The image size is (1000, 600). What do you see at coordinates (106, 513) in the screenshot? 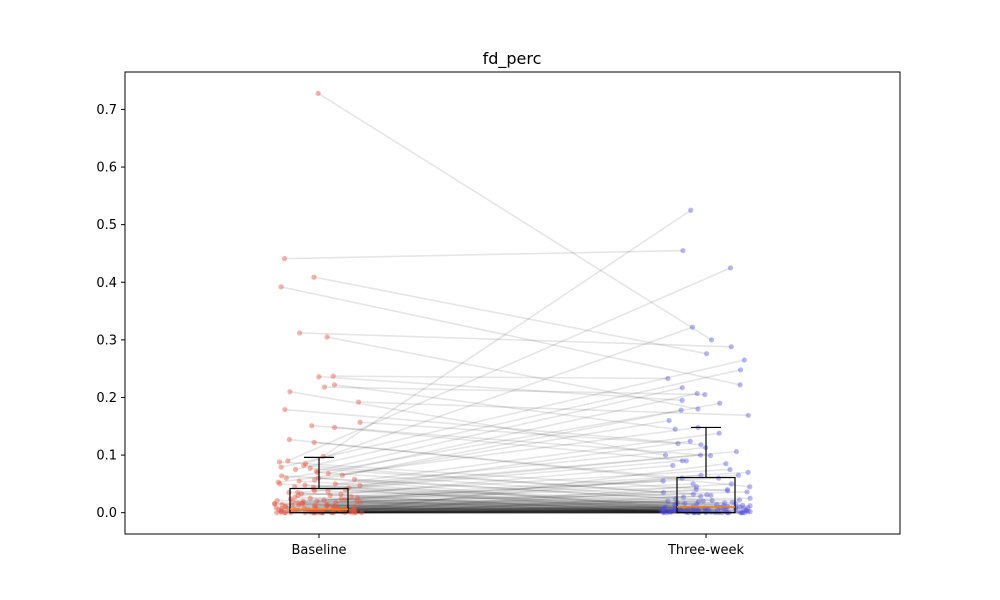
I see `y-tick-label: 0.0` at bounding box center [106, 513].